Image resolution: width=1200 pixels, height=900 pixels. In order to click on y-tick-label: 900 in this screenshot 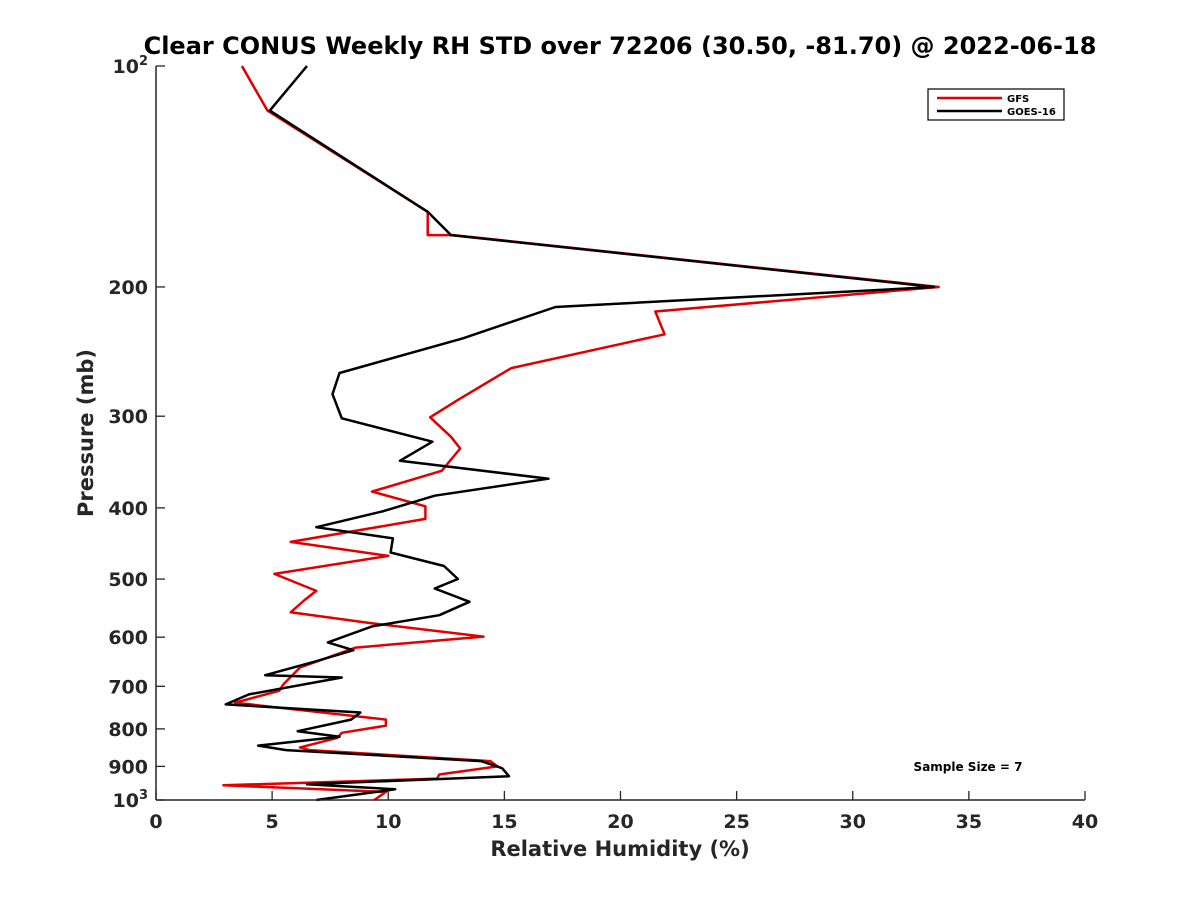, I will do `click(128, 767)`.